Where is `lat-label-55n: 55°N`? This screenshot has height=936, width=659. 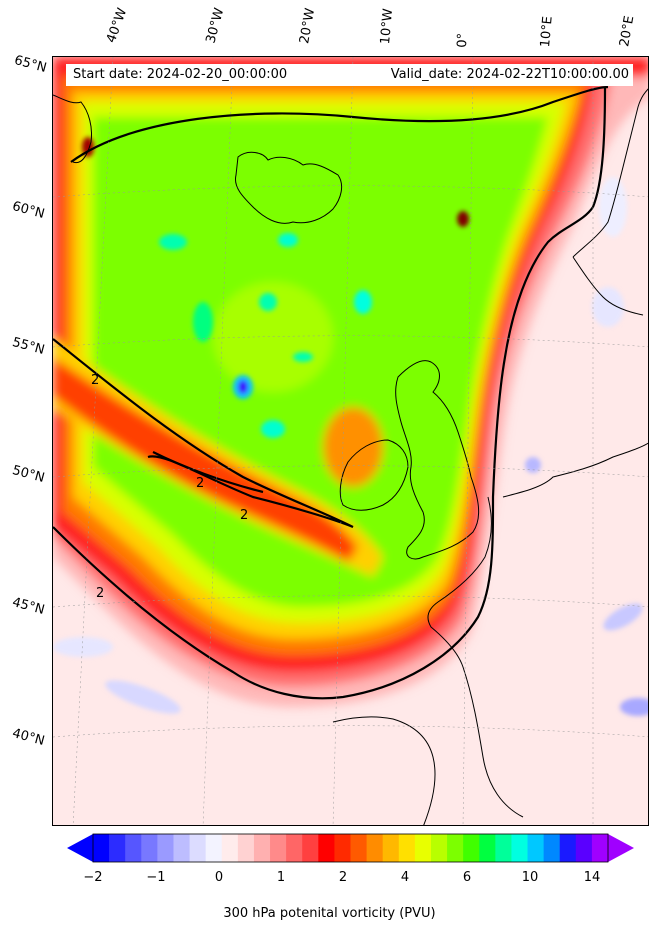
lat-label-55n: 55°N is located at coordinates (28, 346).